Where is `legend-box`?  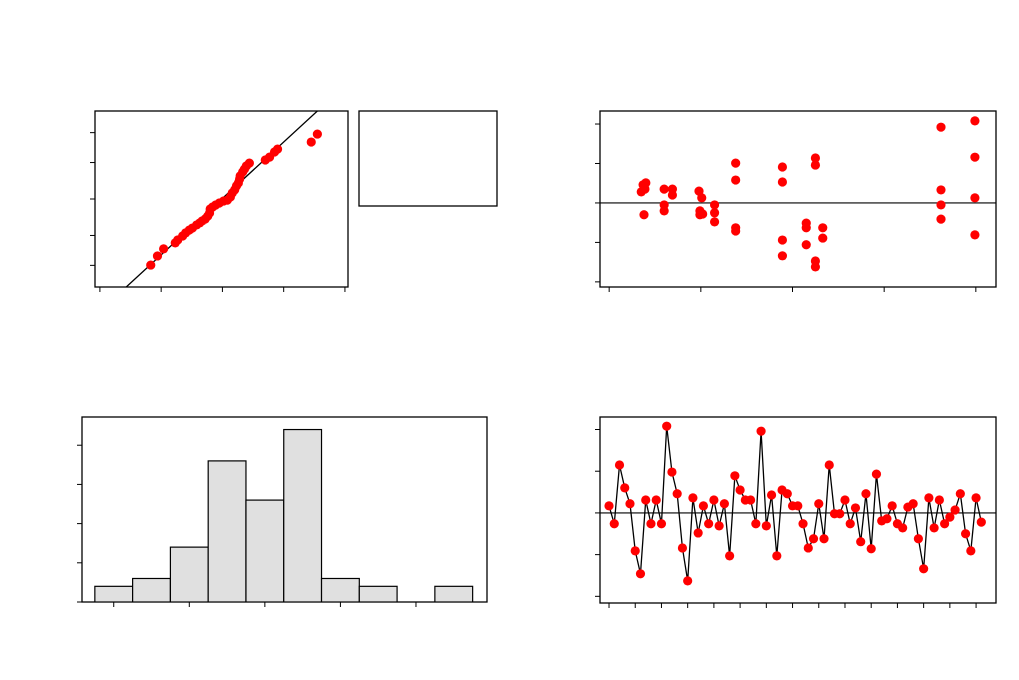 legend-box is located at coordinates (428, 158).